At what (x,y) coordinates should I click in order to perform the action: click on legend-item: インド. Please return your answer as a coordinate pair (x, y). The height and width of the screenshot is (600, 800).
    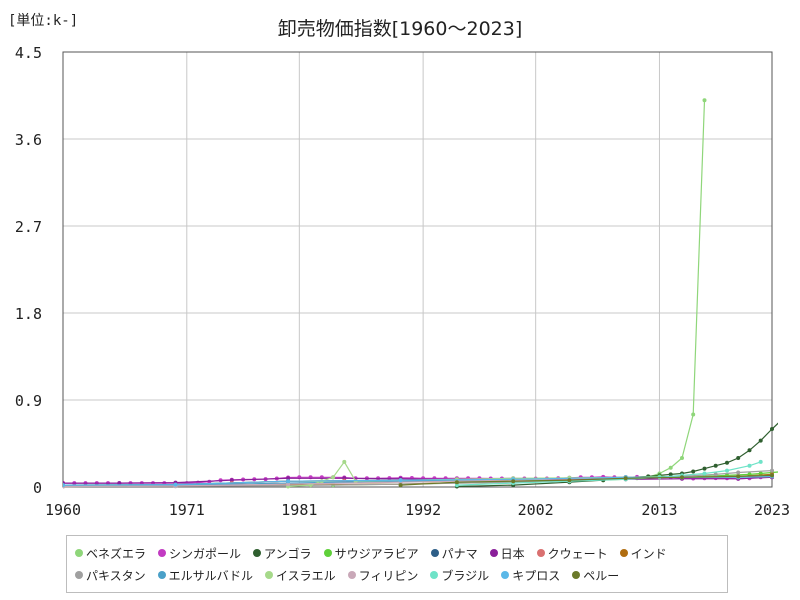
    Looking at the image, I should click on (643, 553).